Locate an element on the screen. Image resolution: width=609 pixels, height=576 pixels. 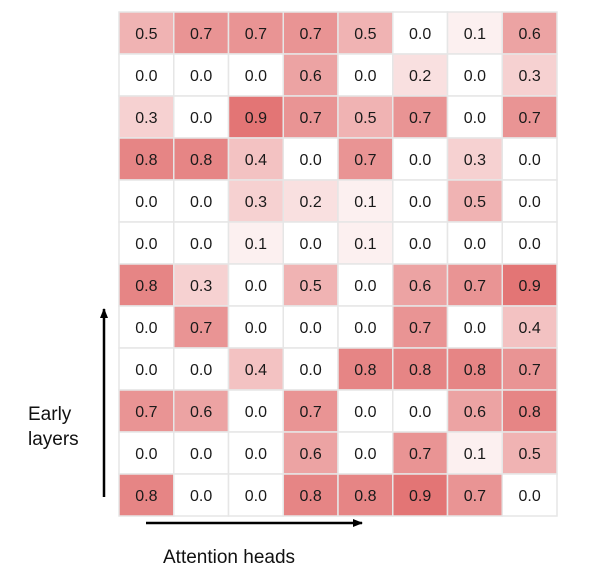
y-axis-label-line-2: layers is located at coordinates (53, 439).